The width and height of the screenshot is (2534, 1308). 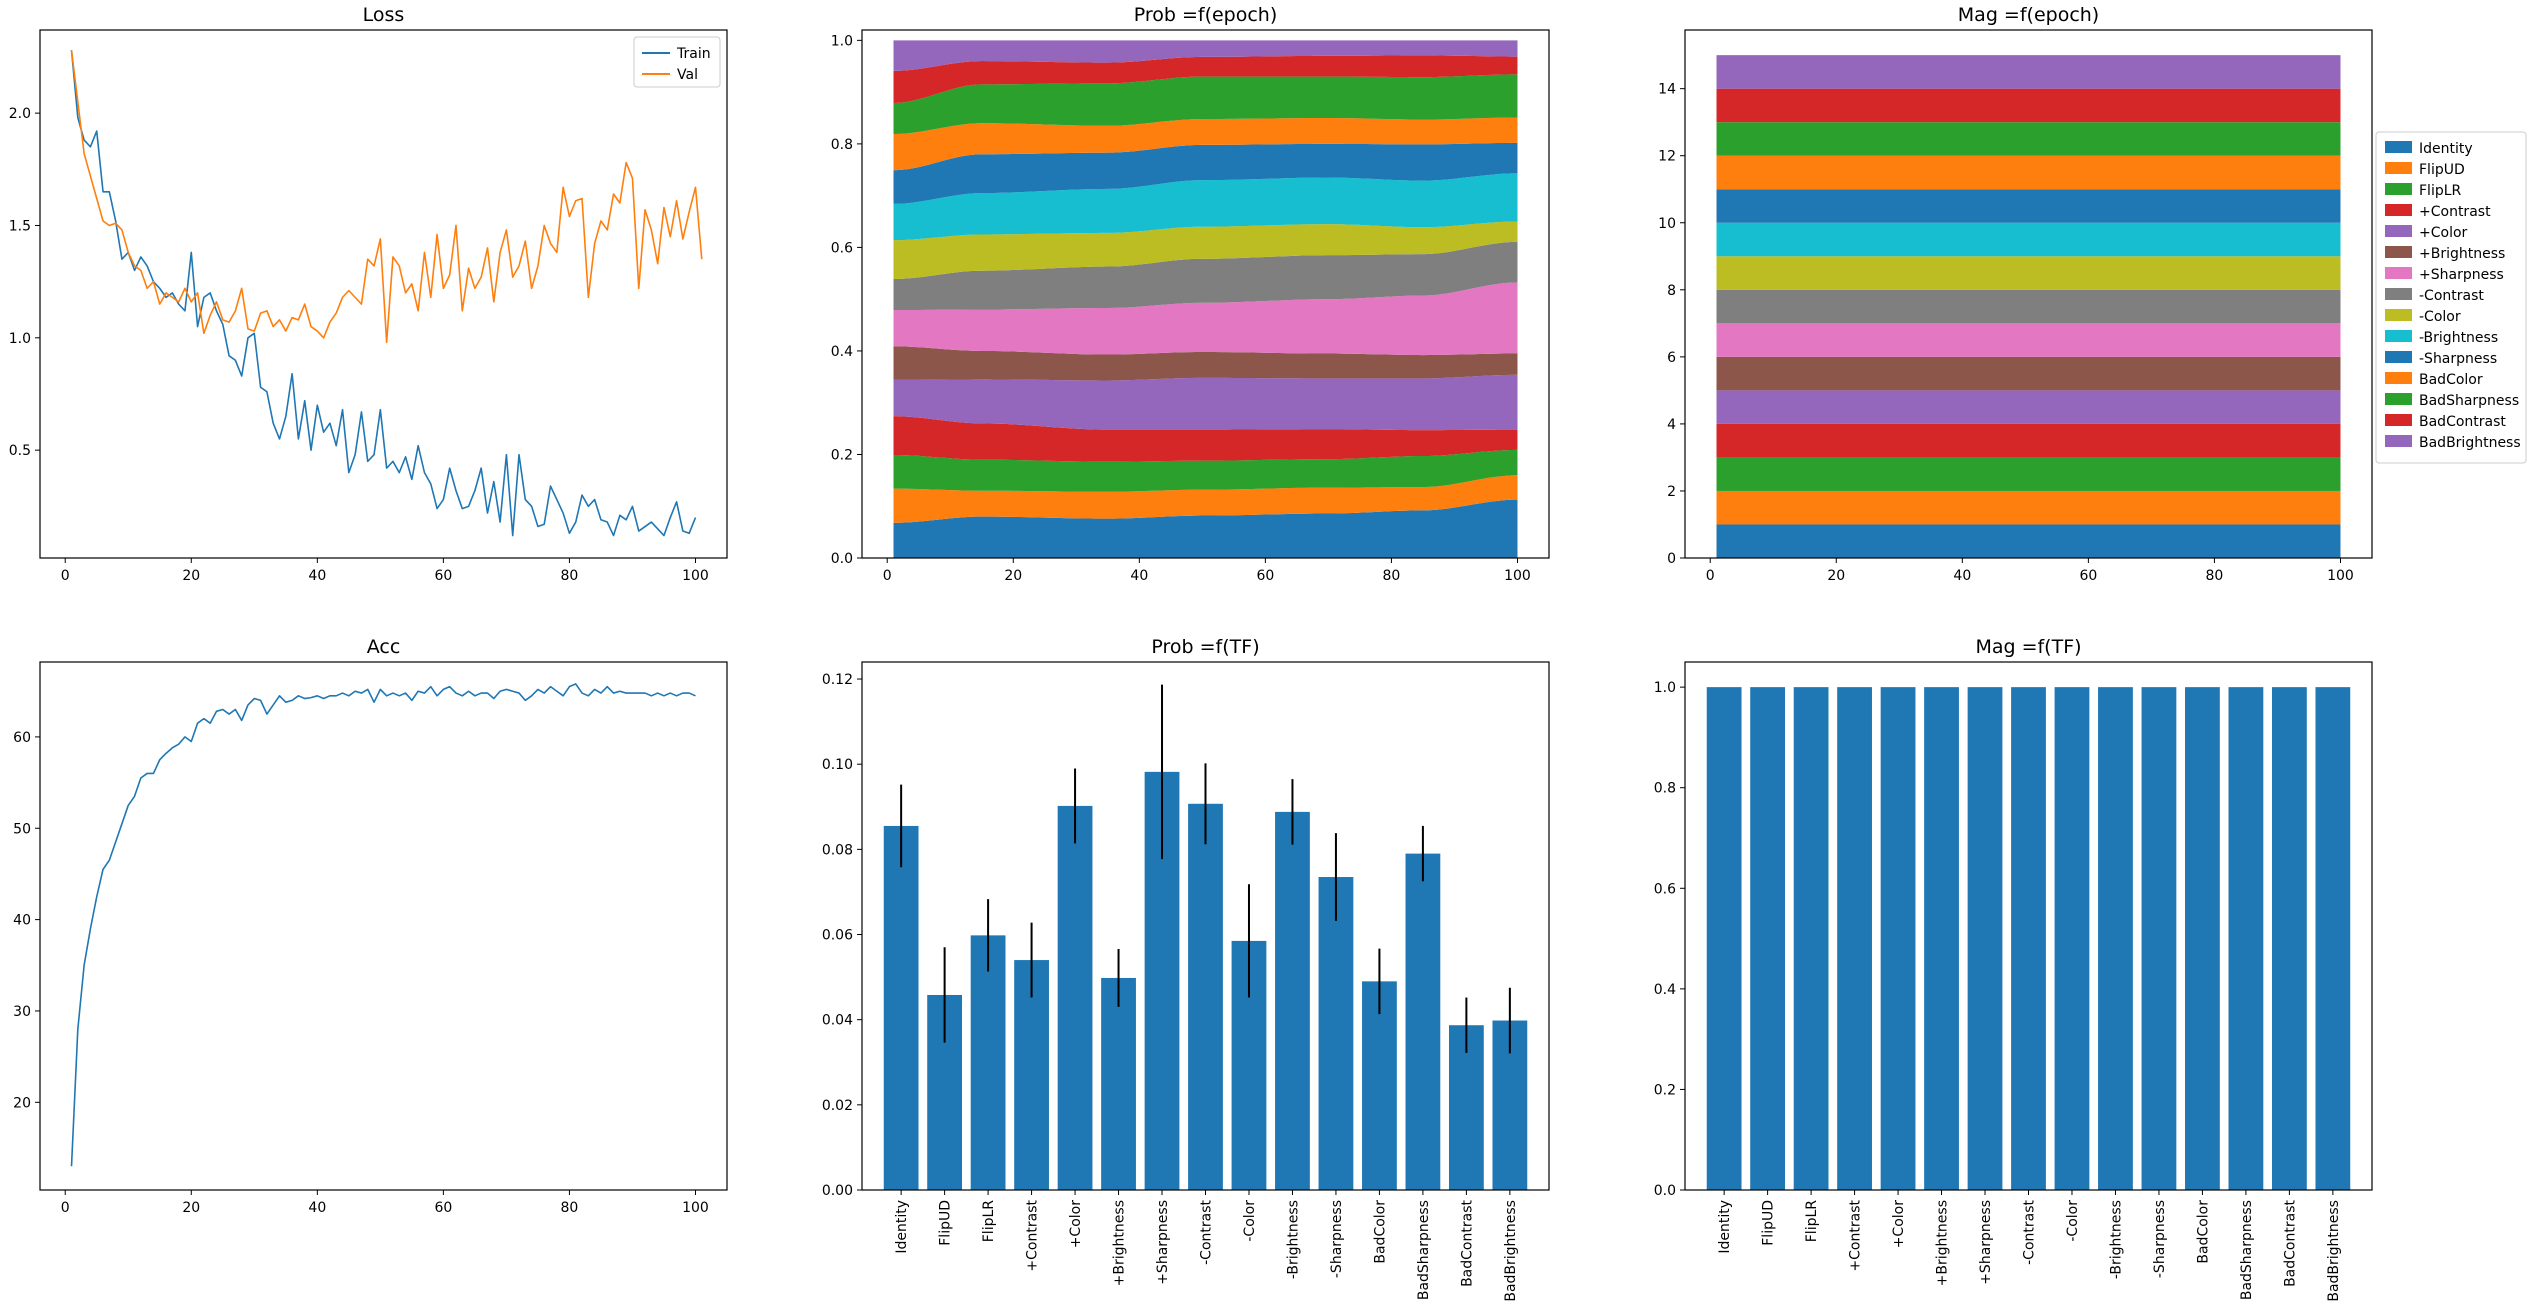 I want to click on y-tick-label: 0.0, so click(x=1665, y=1191).